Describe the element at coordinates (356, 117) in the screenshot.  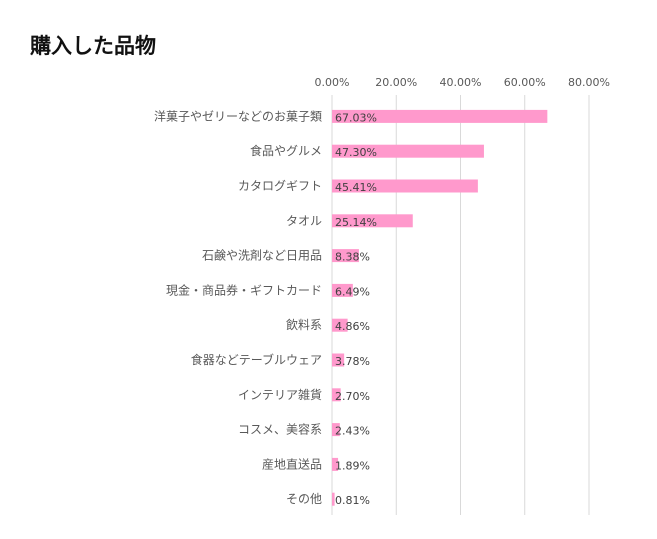
I see `data-label: 67.03%` at that location.